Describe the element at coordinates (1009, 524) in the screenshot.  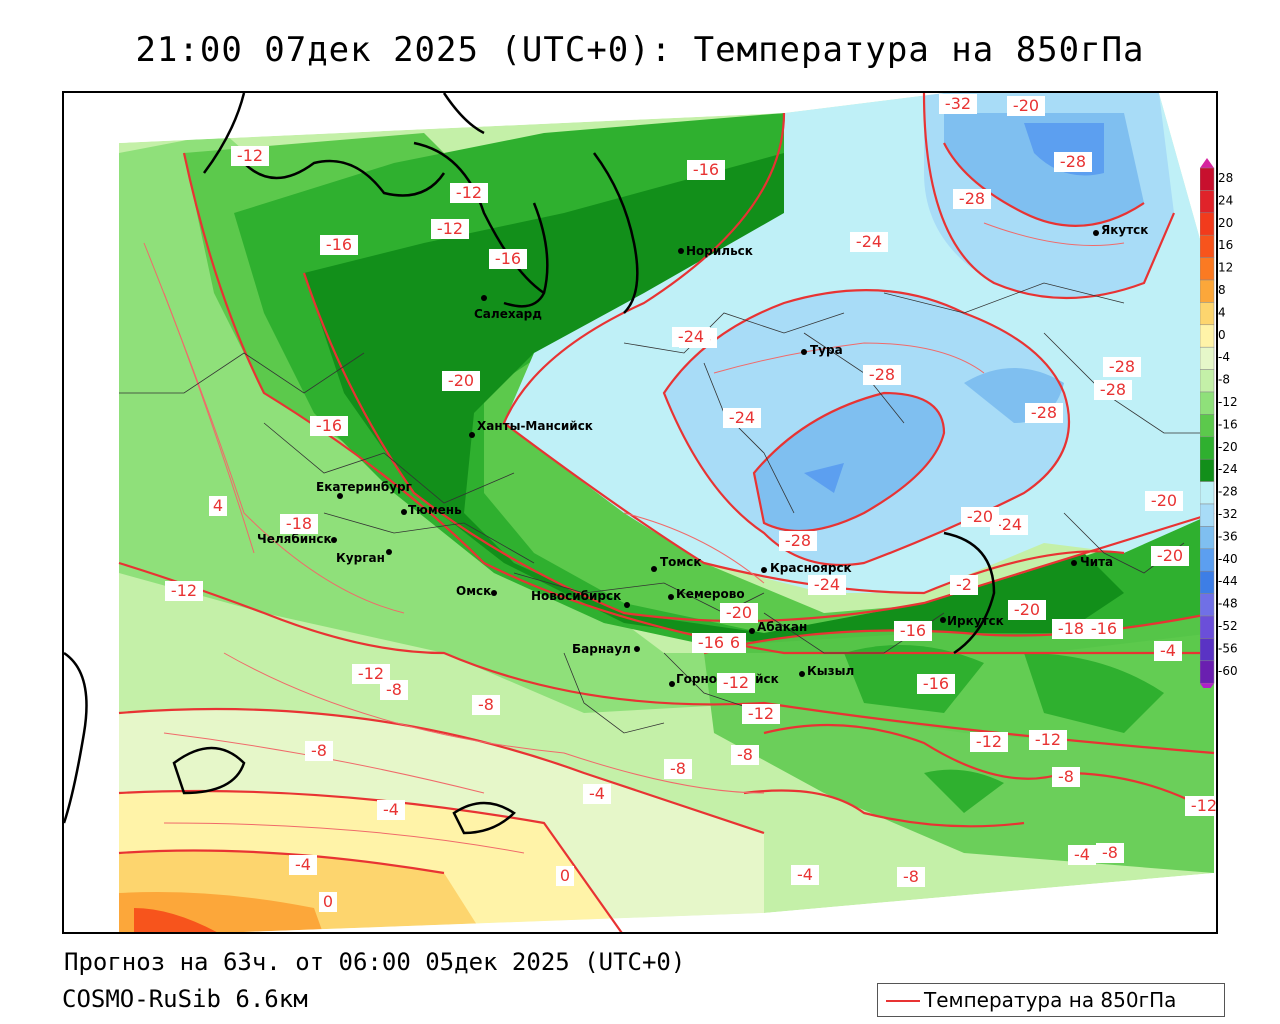
I see `svg-text: -24` at that location.